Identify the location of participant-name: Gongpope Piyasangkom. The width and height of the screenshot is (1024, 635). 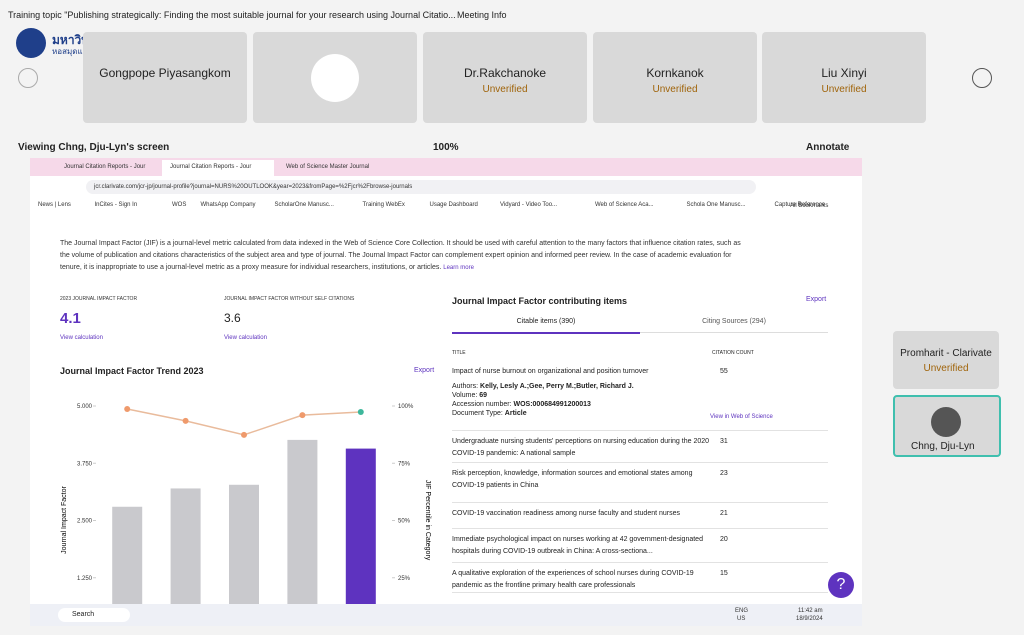
(165, 73).